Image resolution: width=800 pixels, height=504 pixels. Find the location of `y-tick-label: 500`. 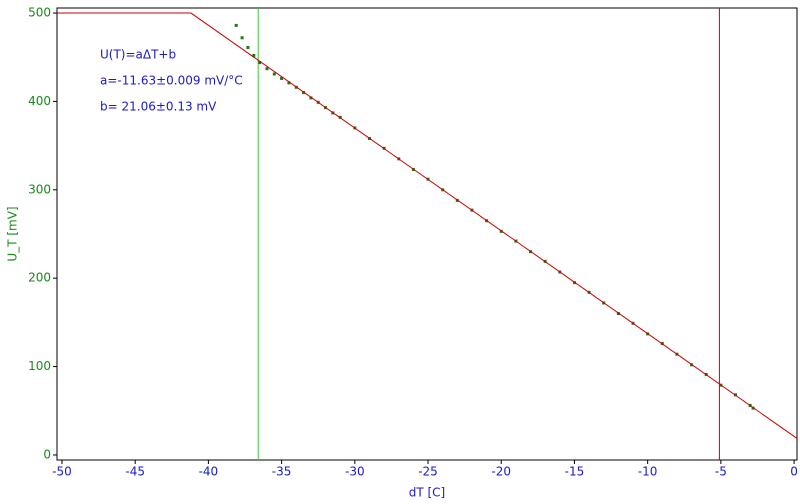

y-tick-label: 500 is located at coordinates (39, 13).